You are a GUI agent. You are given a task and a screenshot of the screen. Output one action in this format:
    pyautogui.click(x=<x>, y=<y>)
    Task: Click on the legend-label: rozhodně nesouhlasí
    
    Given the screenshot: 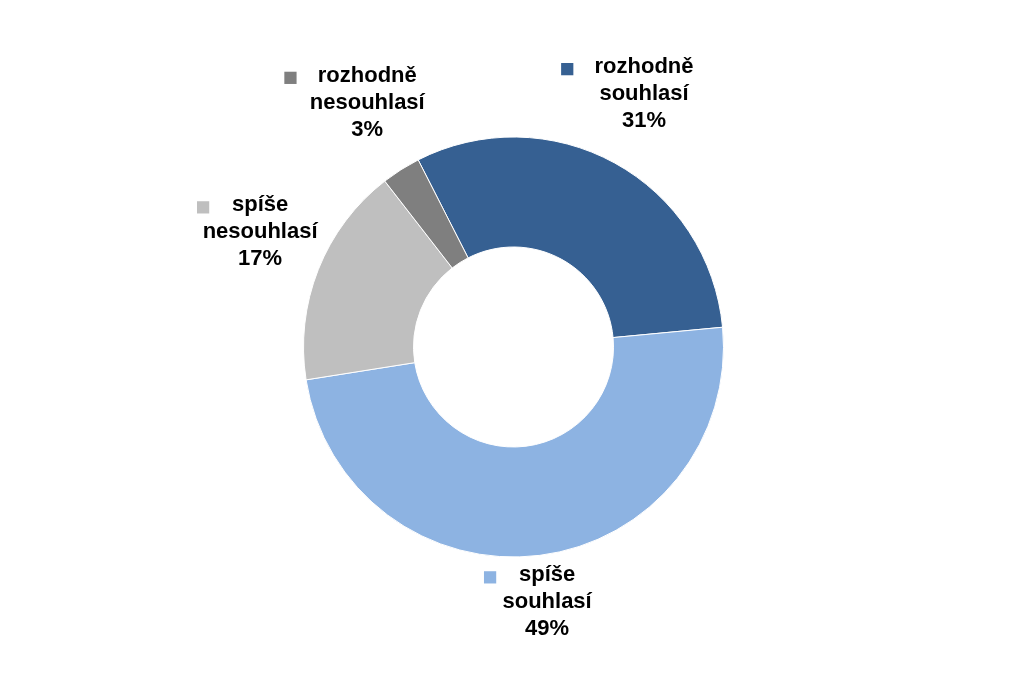 What is the action you would take?
    pyautogui.click(x=367, y=87)
    